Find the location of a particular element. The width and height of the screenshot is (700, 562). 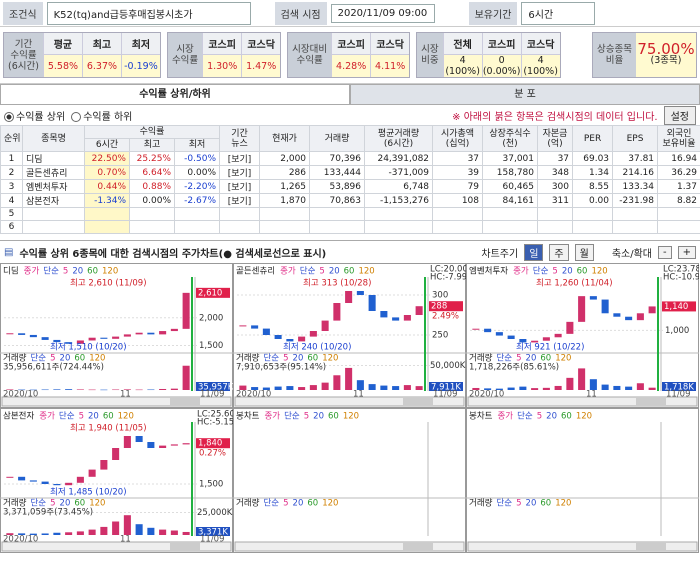

table-row: 6 is located at coordinates (350, 227).